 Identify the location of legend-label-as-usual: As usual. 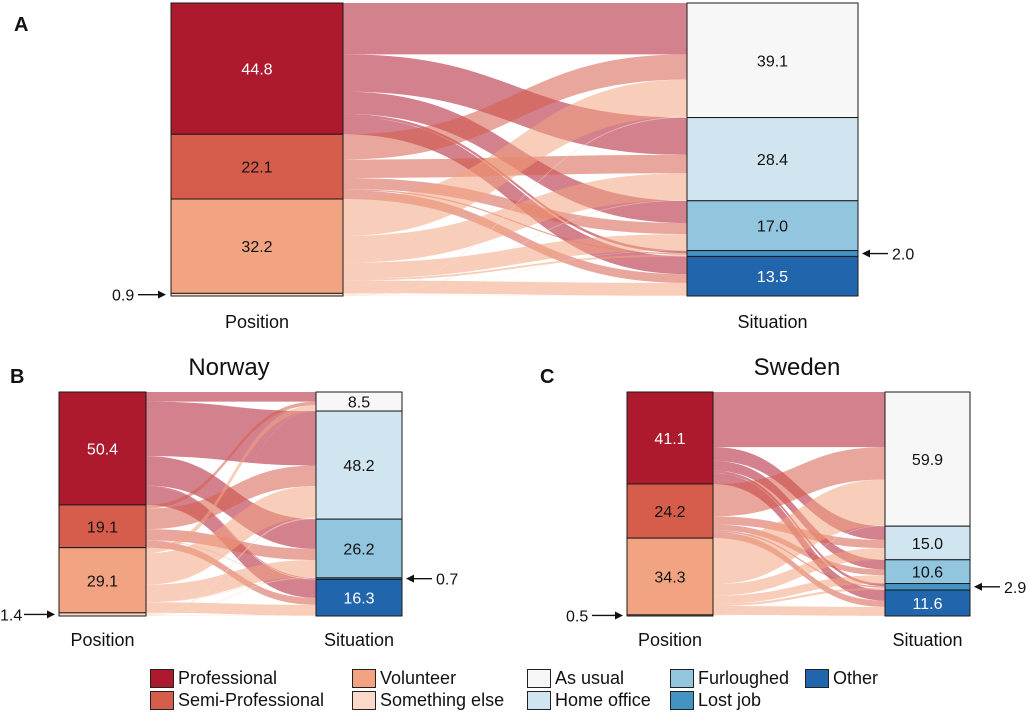
(590, 677).